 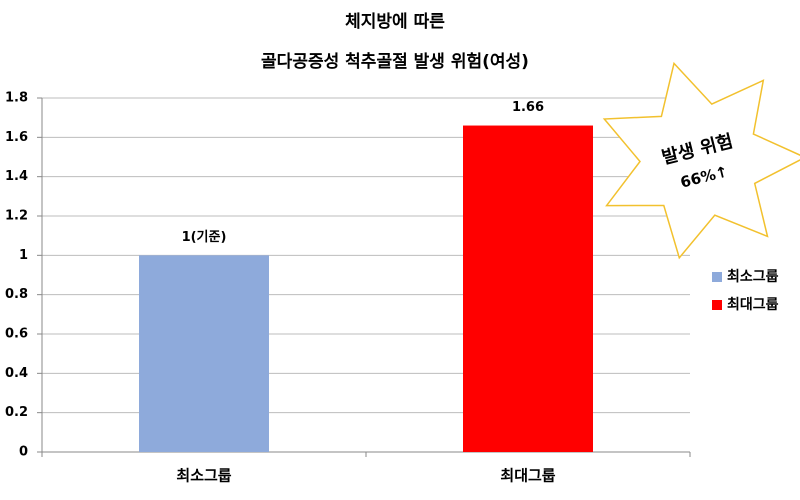 I want to click on legend-label: 최대그룹, so click(x=753, y=305).